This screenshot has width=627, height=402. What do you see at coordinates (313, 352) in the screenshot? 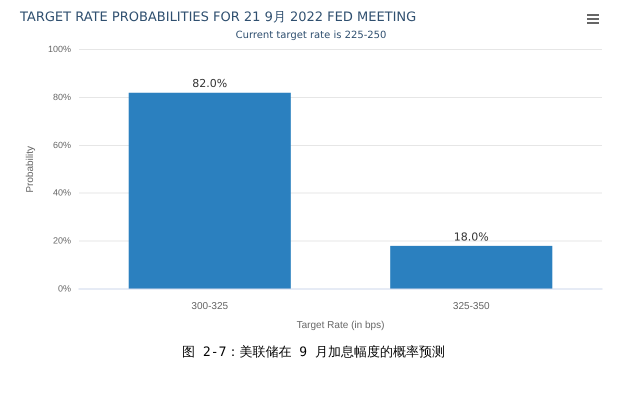
I see `caption: 图 2-7：美联储在 9 月加息幅度的概率预测` at bounding box center [313, 352].